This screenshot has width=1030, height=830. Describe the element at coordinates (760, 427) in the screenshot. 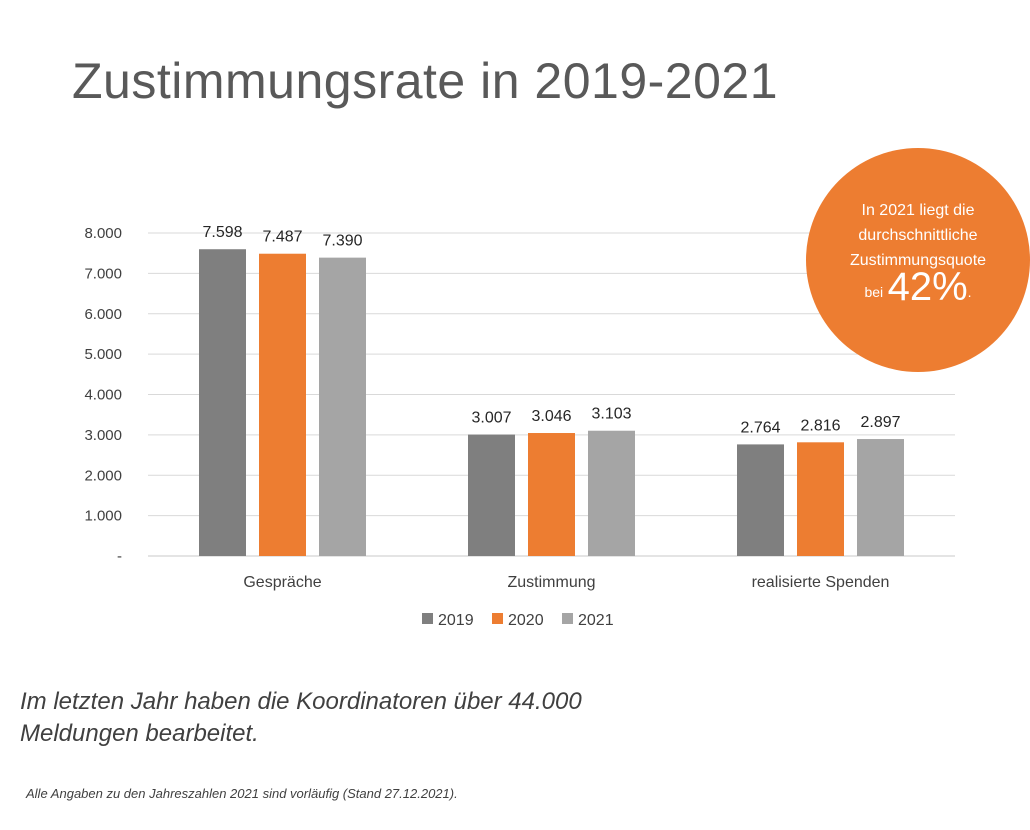

I see `data-label: 2.764` at that location.